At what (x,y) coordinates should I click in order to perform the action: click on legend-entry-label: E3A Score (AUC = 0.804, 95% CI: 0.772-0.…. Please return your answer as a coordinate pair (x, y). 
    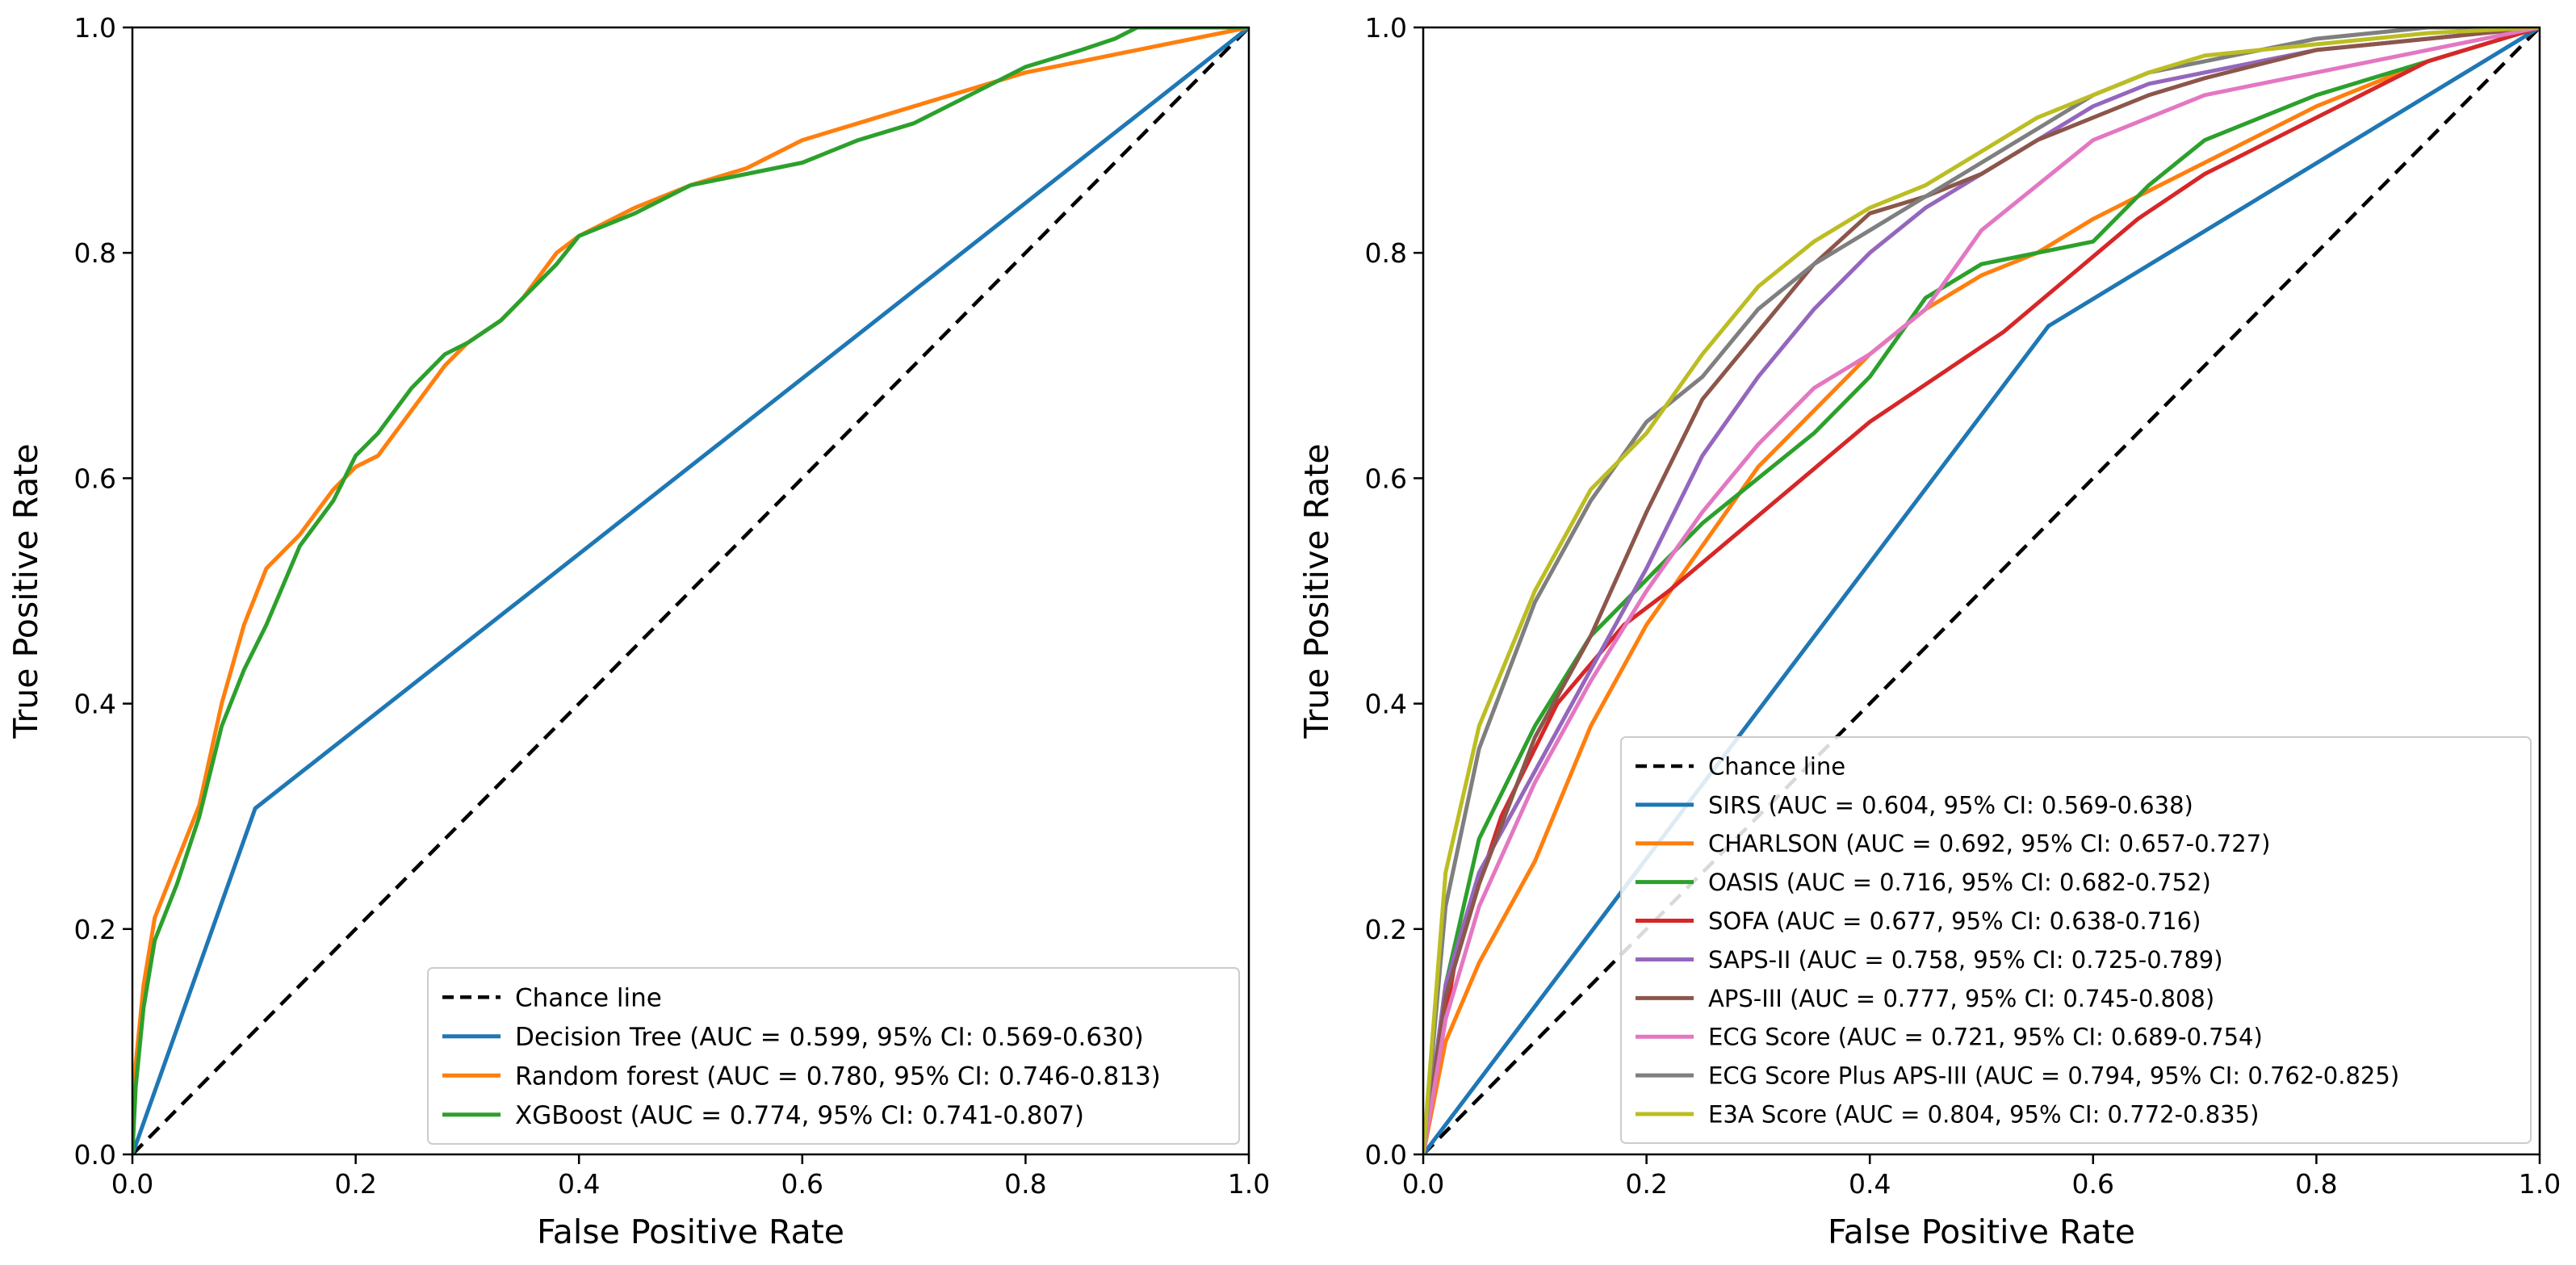
    Looking at the image, I should click on (1983, 1114).